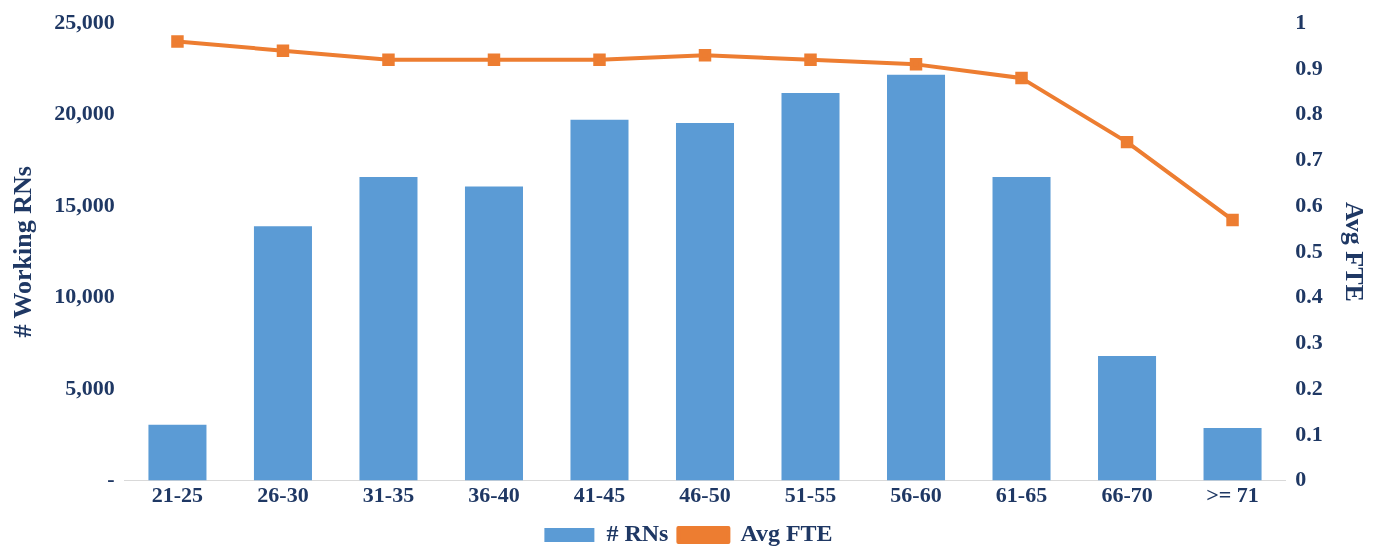 The width and height of the screenshot is (1377, 557). What do you see at coordinates (388, 495) in the screenshot?
I see `x-tick-label: 31-35` at bounding box center [388, 495].